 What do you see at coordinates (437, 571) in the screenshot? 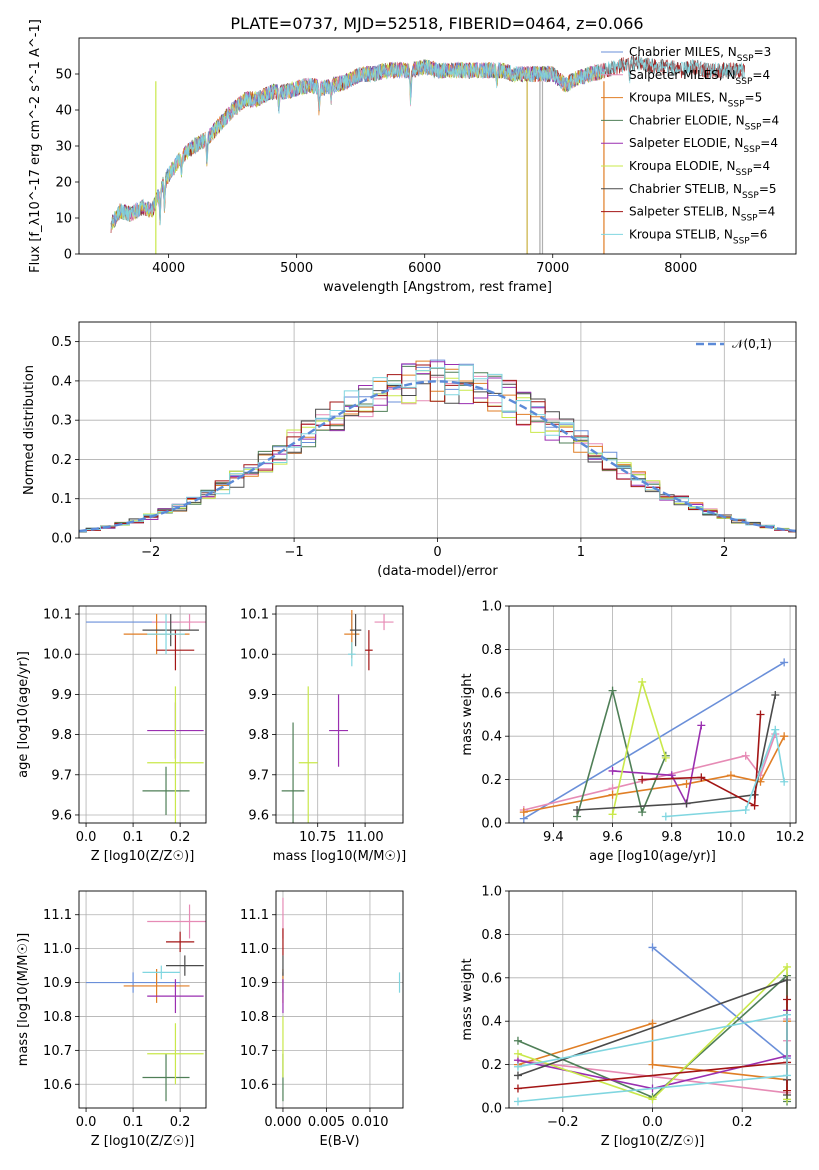
I see `x-axis-label: (data-model)/error` at bounding box center [437, 571].